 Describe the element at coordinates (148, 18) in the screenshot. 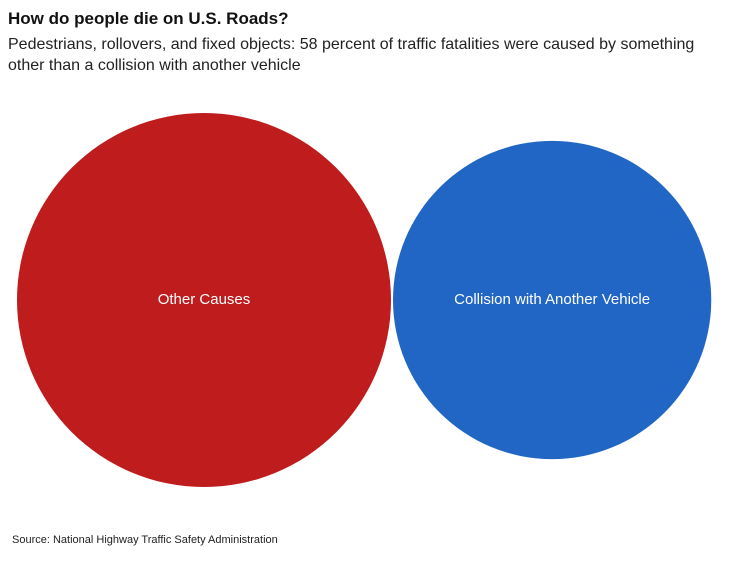

I see `chart-title: How do people die on U.S. Roads?` at that location.